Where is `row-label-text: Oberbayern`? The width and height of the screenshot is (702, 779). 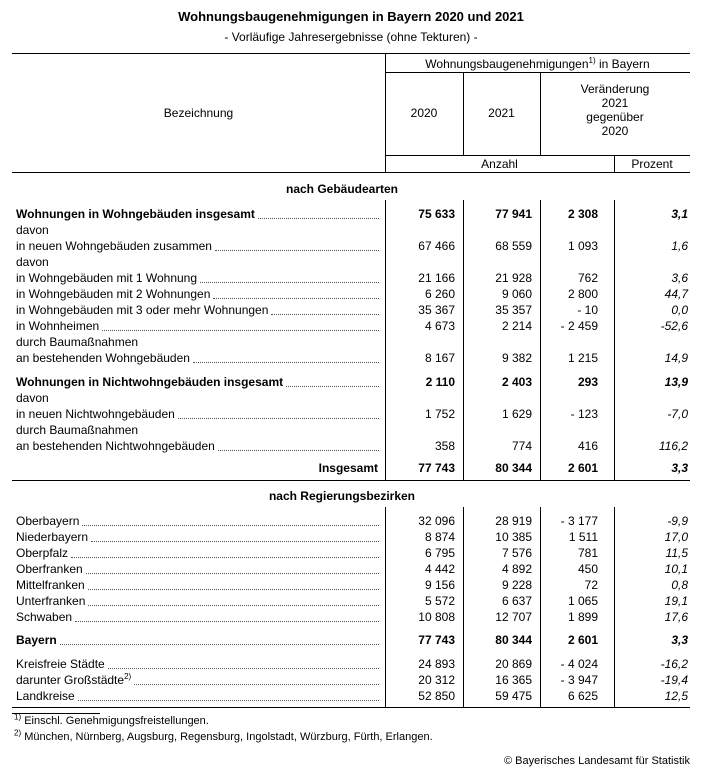 row-label-text: Oberbayern is located at coordinates (48, 521).